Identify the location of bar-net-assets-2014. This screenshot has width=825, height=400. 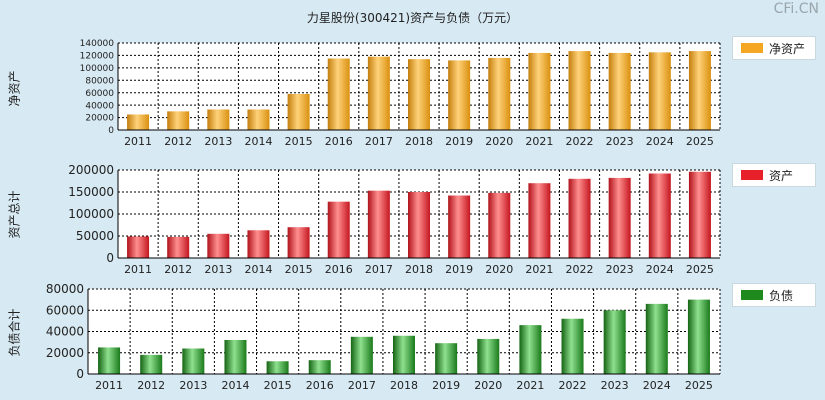
(258, 119).